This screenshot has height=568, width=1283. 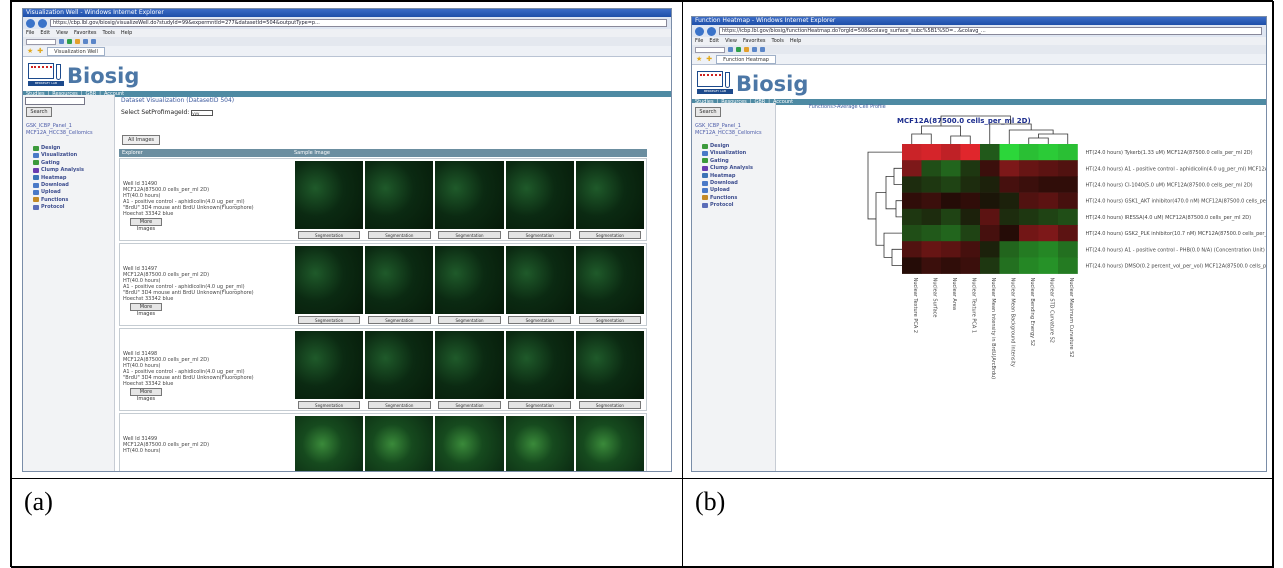 What do you see at coordinates (76, 51) in the screenshot?
I see `browser-tab: Visualization Well` at bounding box center [76, 51].